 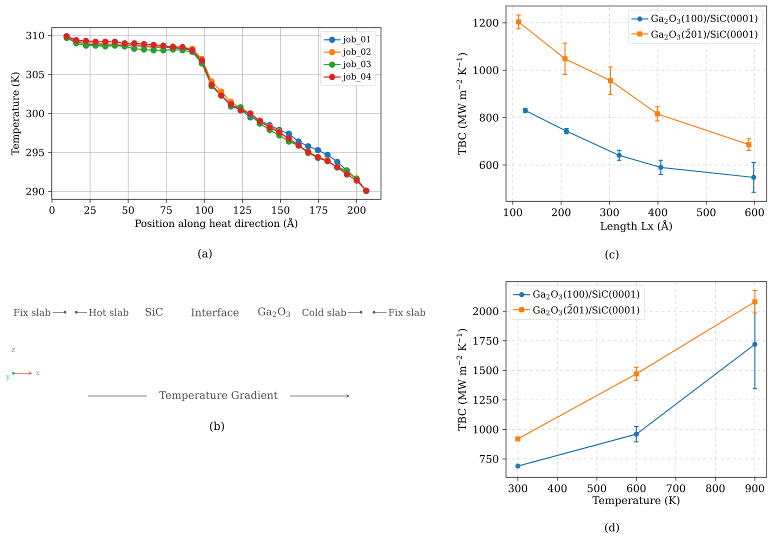 What do you see at coordinates (90, 210) in the screenshot?
I see `x-tick-label: 25` at bounding box center [90, 210].